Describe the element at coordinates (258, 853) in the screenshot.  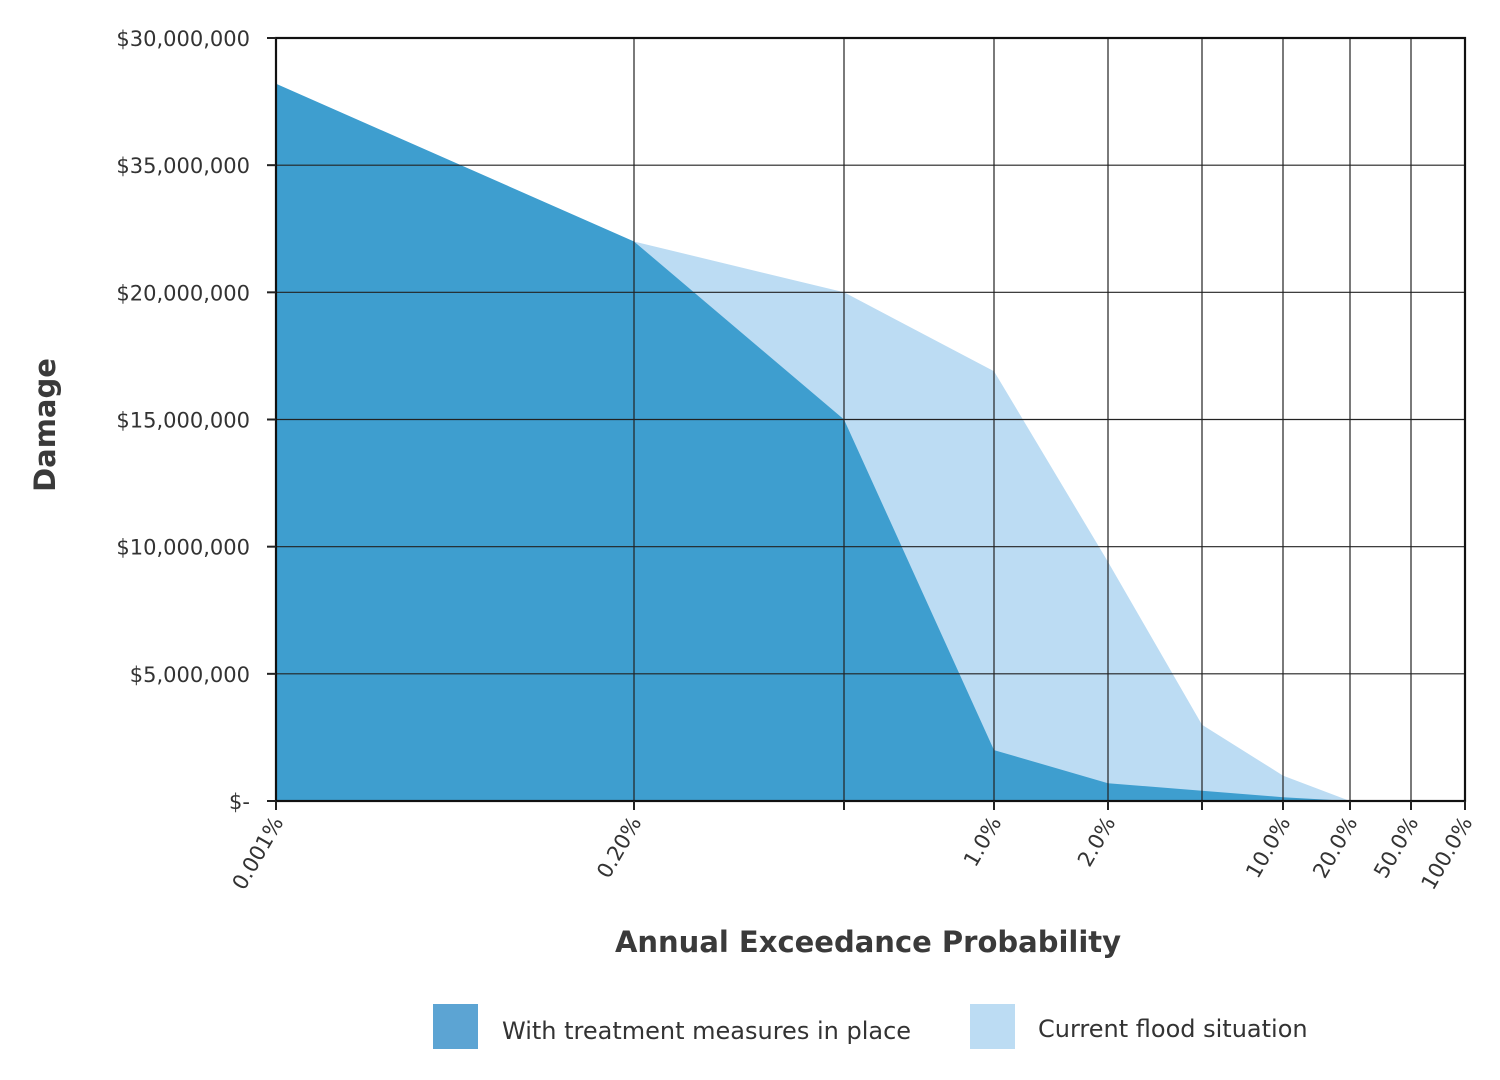
I see `x-tick-label: 0.001%` at that location.